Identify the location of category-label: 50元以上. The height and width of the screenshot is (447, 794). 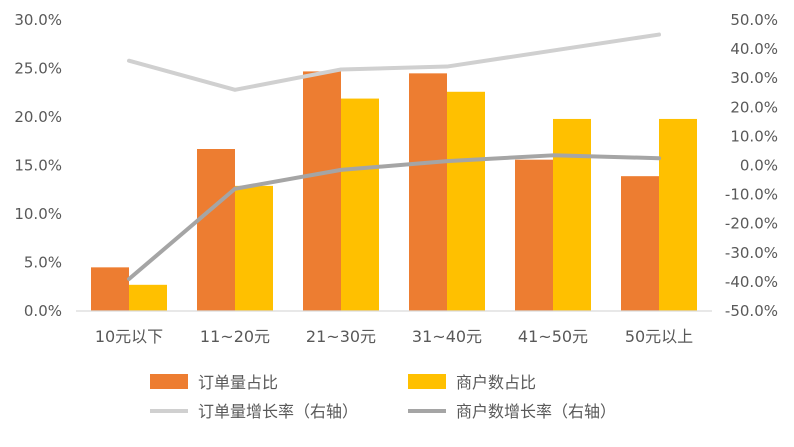
(659, 336).